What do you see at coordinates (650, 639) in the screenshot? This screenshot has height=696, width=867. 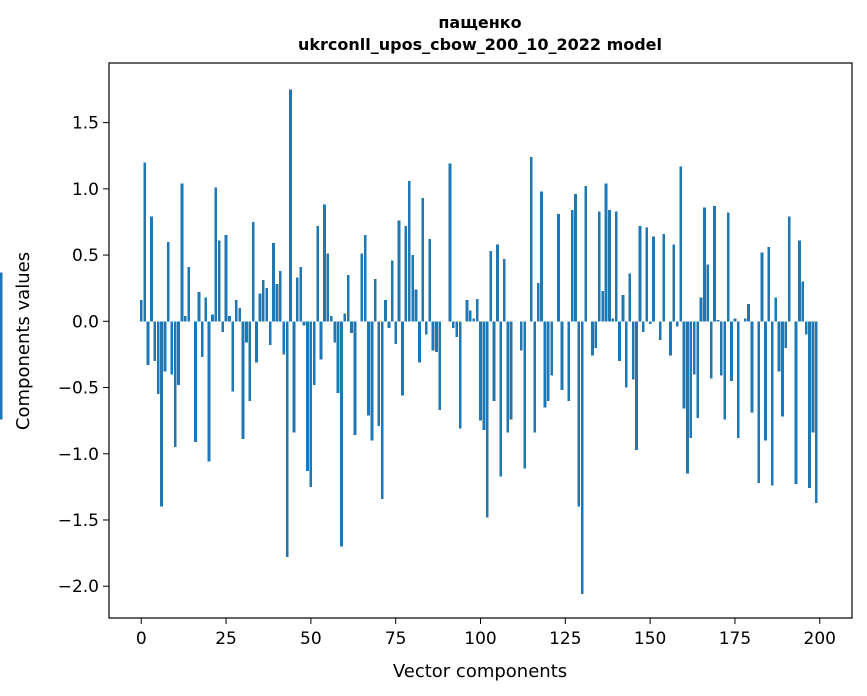 I see `x-tick-label: 150` at bounding box center [650, 639].